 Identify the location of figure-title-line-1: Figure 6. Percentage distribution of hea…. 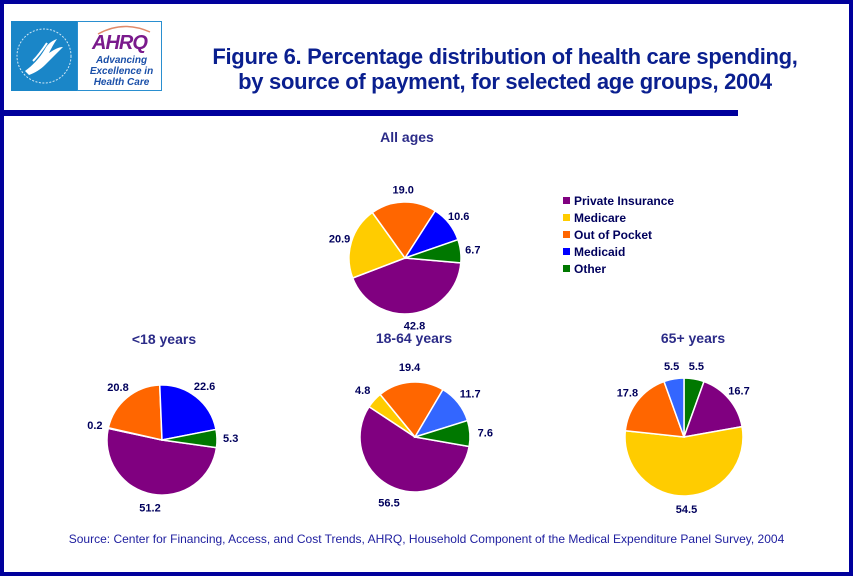
(505, 56).